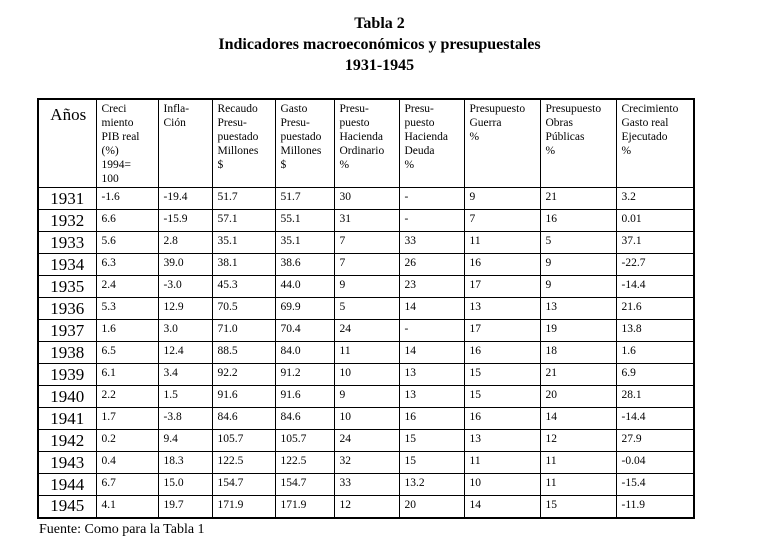 This screenshot has height=545, width=759. Describe the element at coordinates (655, 220) in the screenshot. I see `data-cell-crecimiento-gasto: 0.01` at that location.